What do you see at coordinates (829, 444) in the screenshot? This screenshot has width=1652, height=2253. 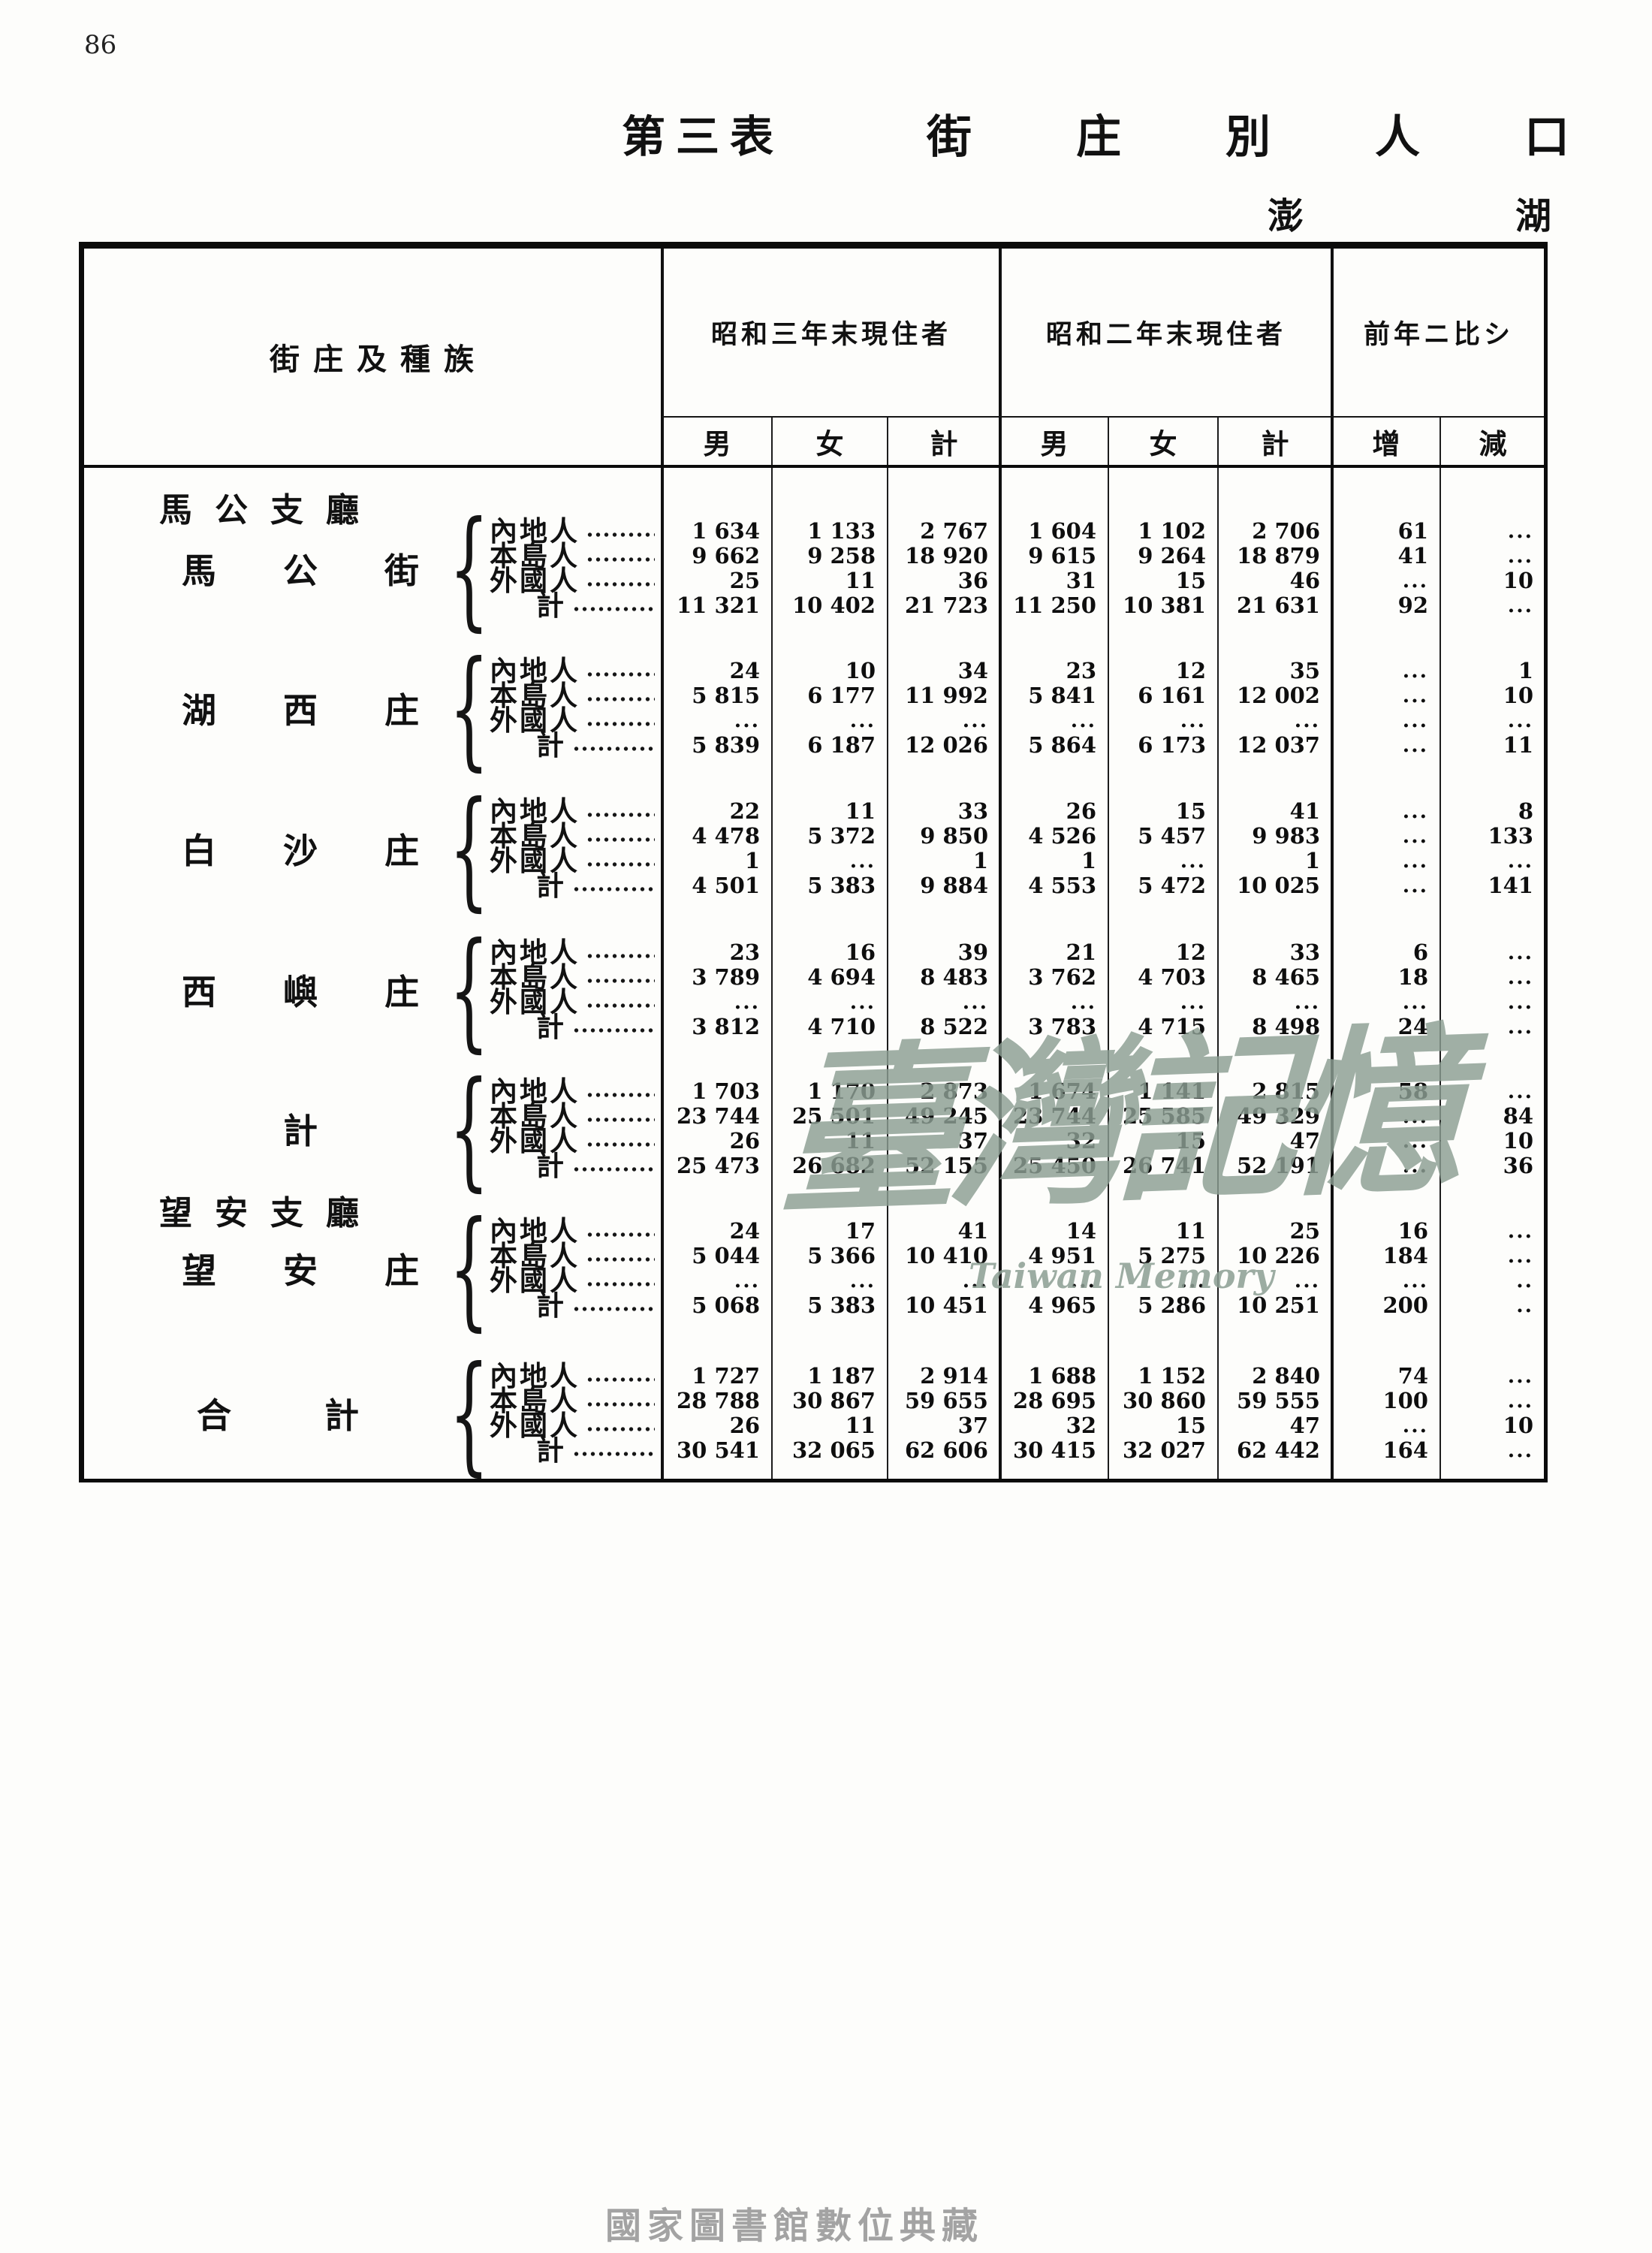 I see `col-header-female: 女` at bounding box center [829, 444].